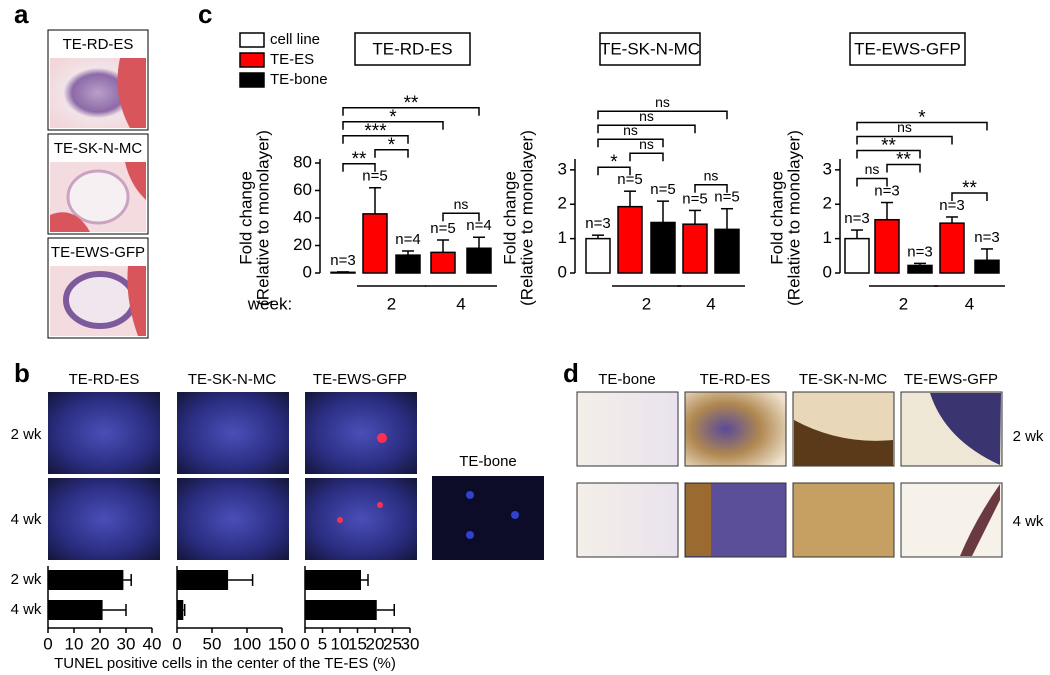 The image size is (1050, 675). I want to click on sample-size: n=4, so click(407, 239).